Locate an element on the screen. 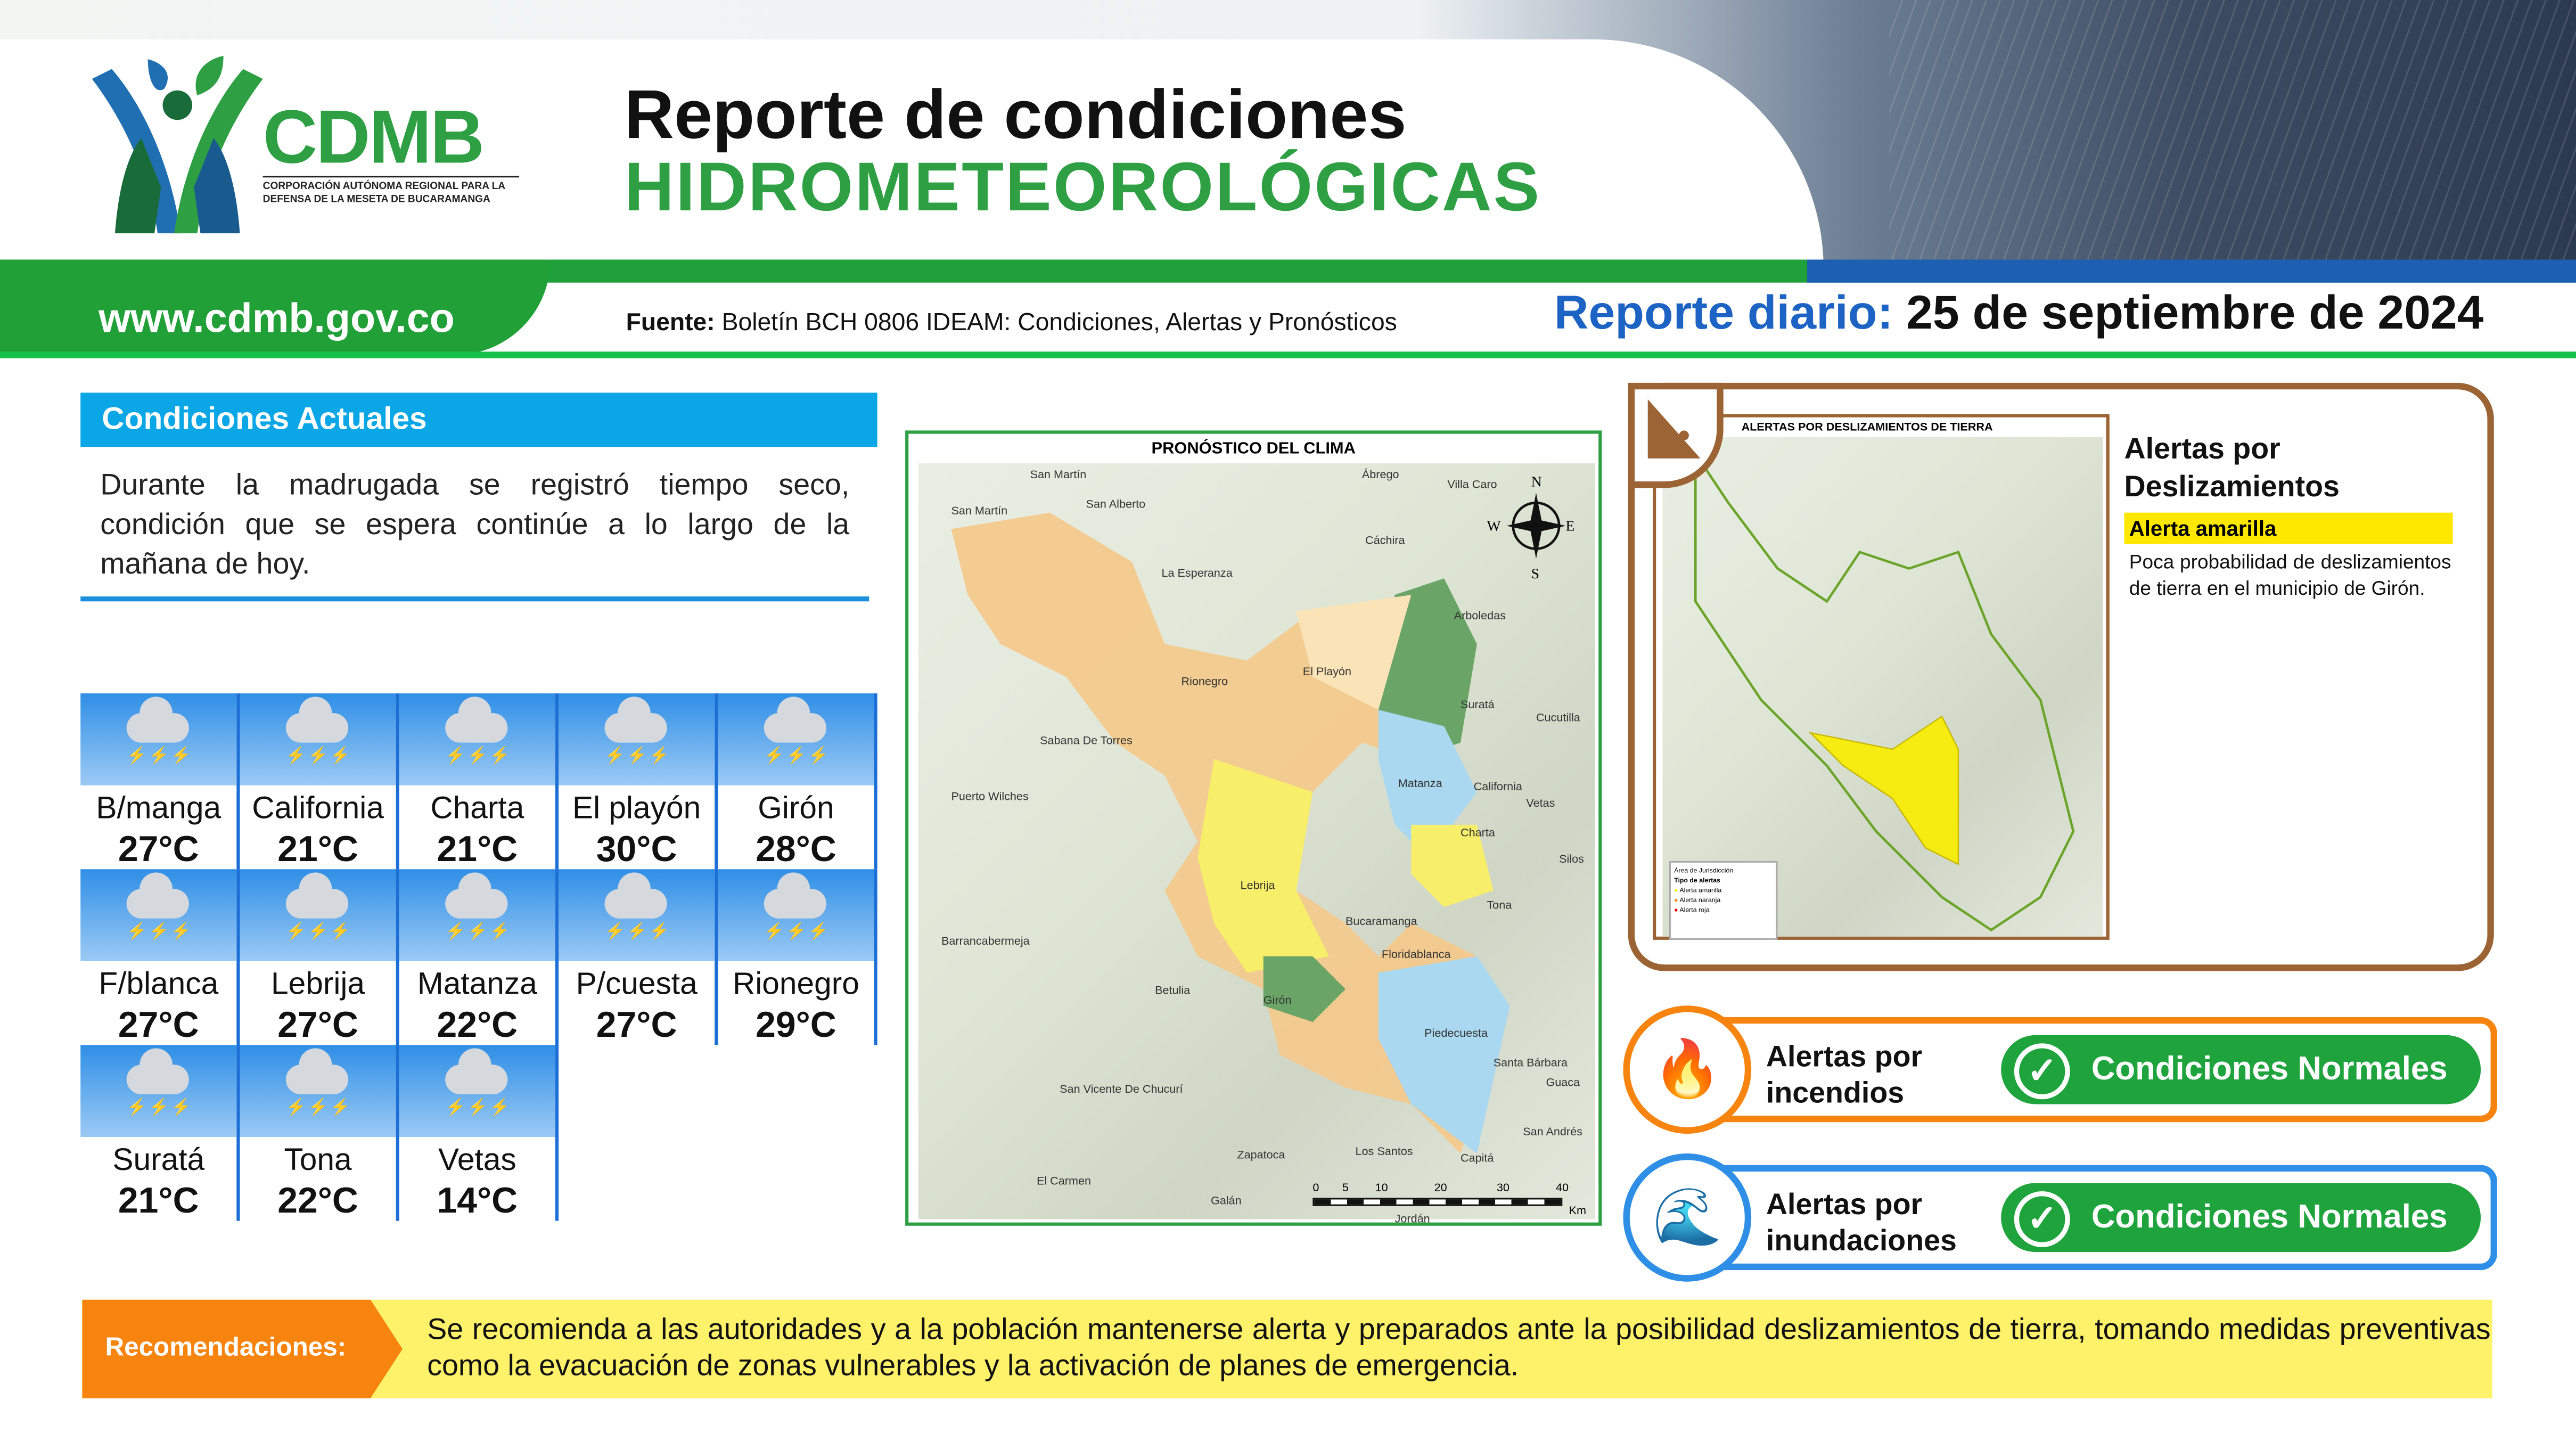 Image resolution: width=2576 pixels, height=1449 pixels. station-temp: 14°C is located at coordinates (477, 1200).